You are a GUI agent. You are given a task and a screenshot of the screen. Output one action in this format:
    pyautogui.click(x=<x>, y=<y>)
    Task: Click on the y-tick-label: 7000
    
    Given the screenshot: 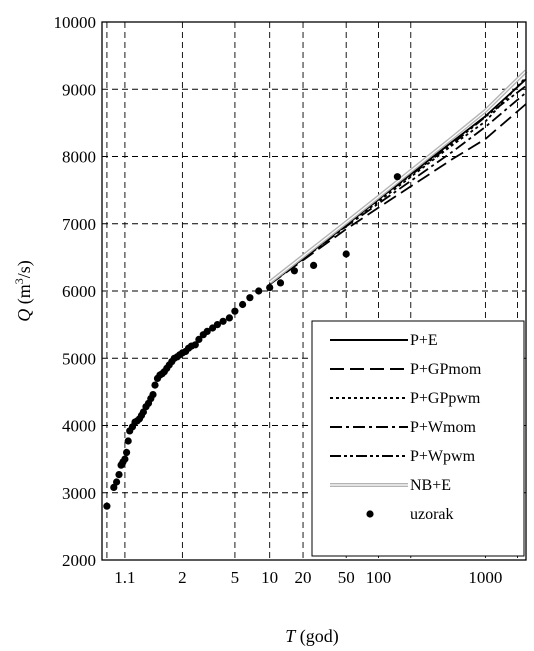 What is the action you would take?
    pyautogui.click(x=79, y=224)
    